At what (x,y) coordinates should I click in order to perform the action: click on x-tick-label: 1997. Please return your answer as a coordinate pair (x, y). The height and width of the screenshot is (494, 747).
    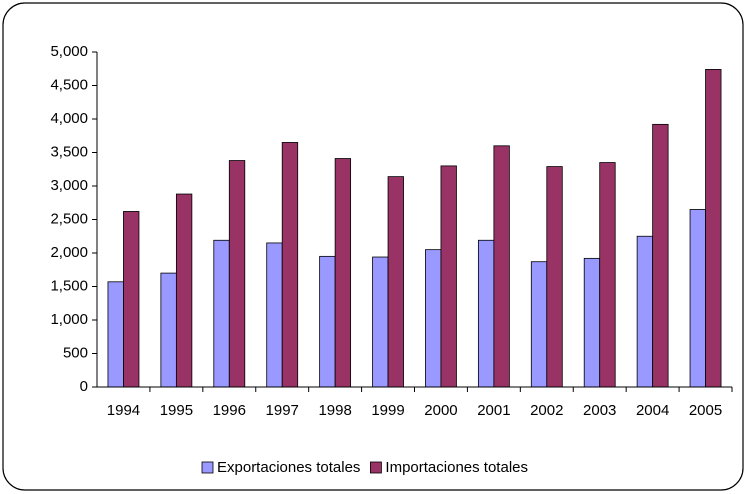
    Looking at the image, I should click on (282, 410).